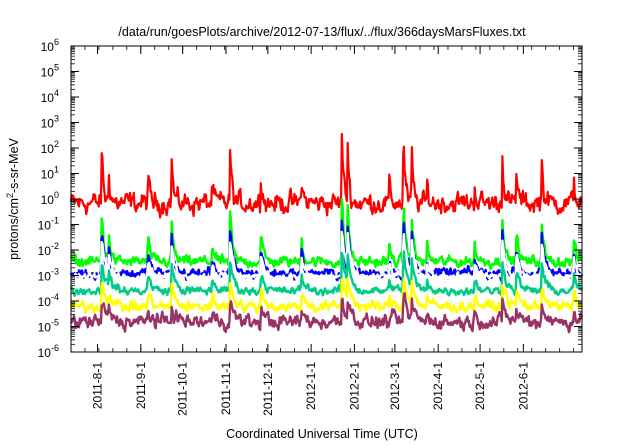  I want to click on x-tick-label: 2012-1-1, so click(311, 386).